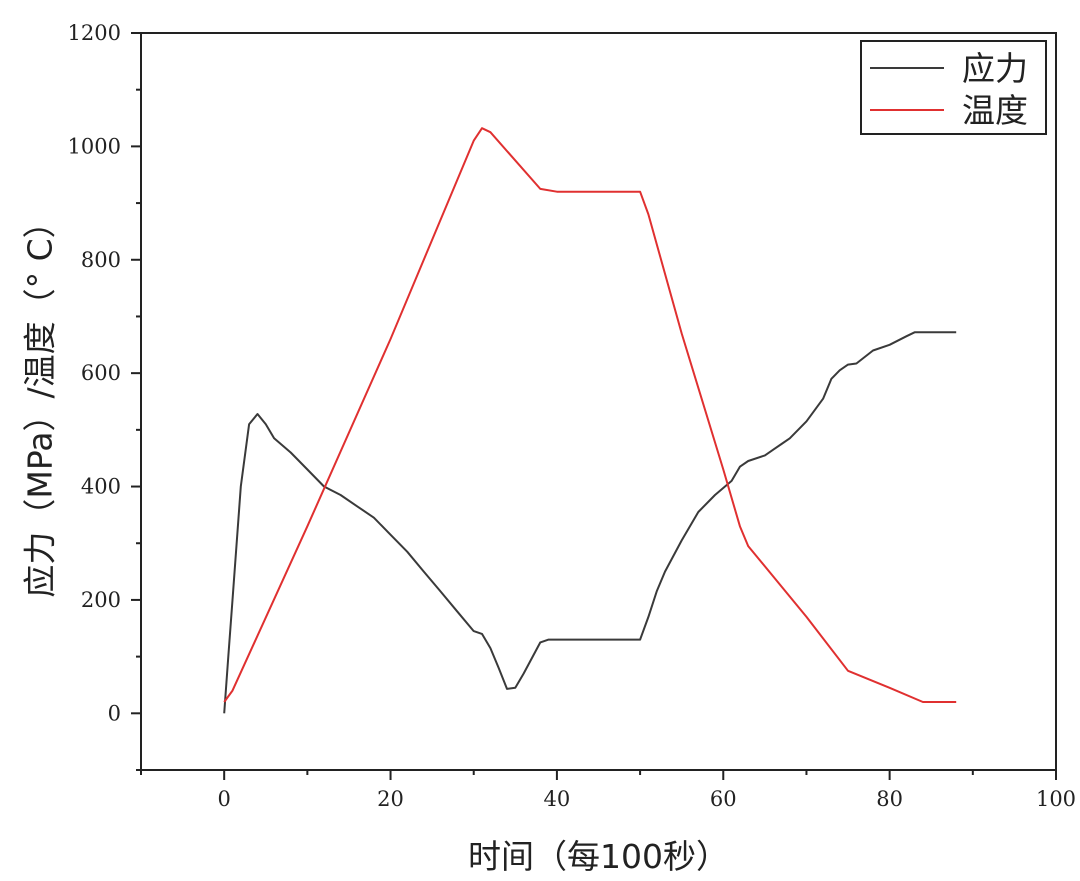 The image size is (1080, 881). What do you see at coordinates (995, 68) in the screenshot?
I see `legend-label-stress: 应力` at bounding box center [995, 68].